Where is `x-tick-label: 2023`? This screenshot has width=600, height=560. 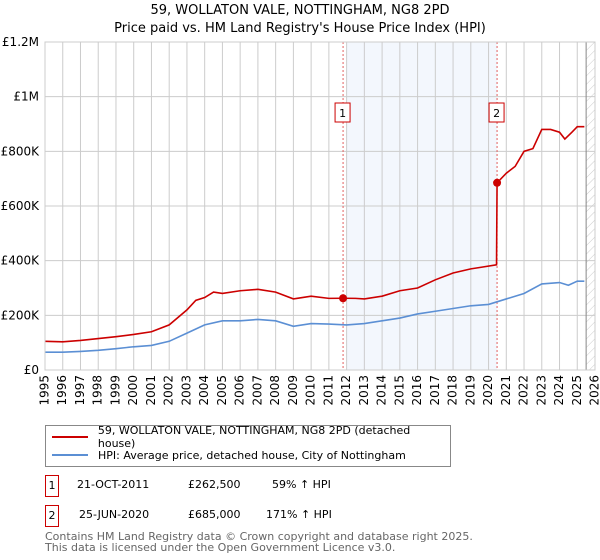
x-tick-label: 2023 is located at coordinates (541, 390).